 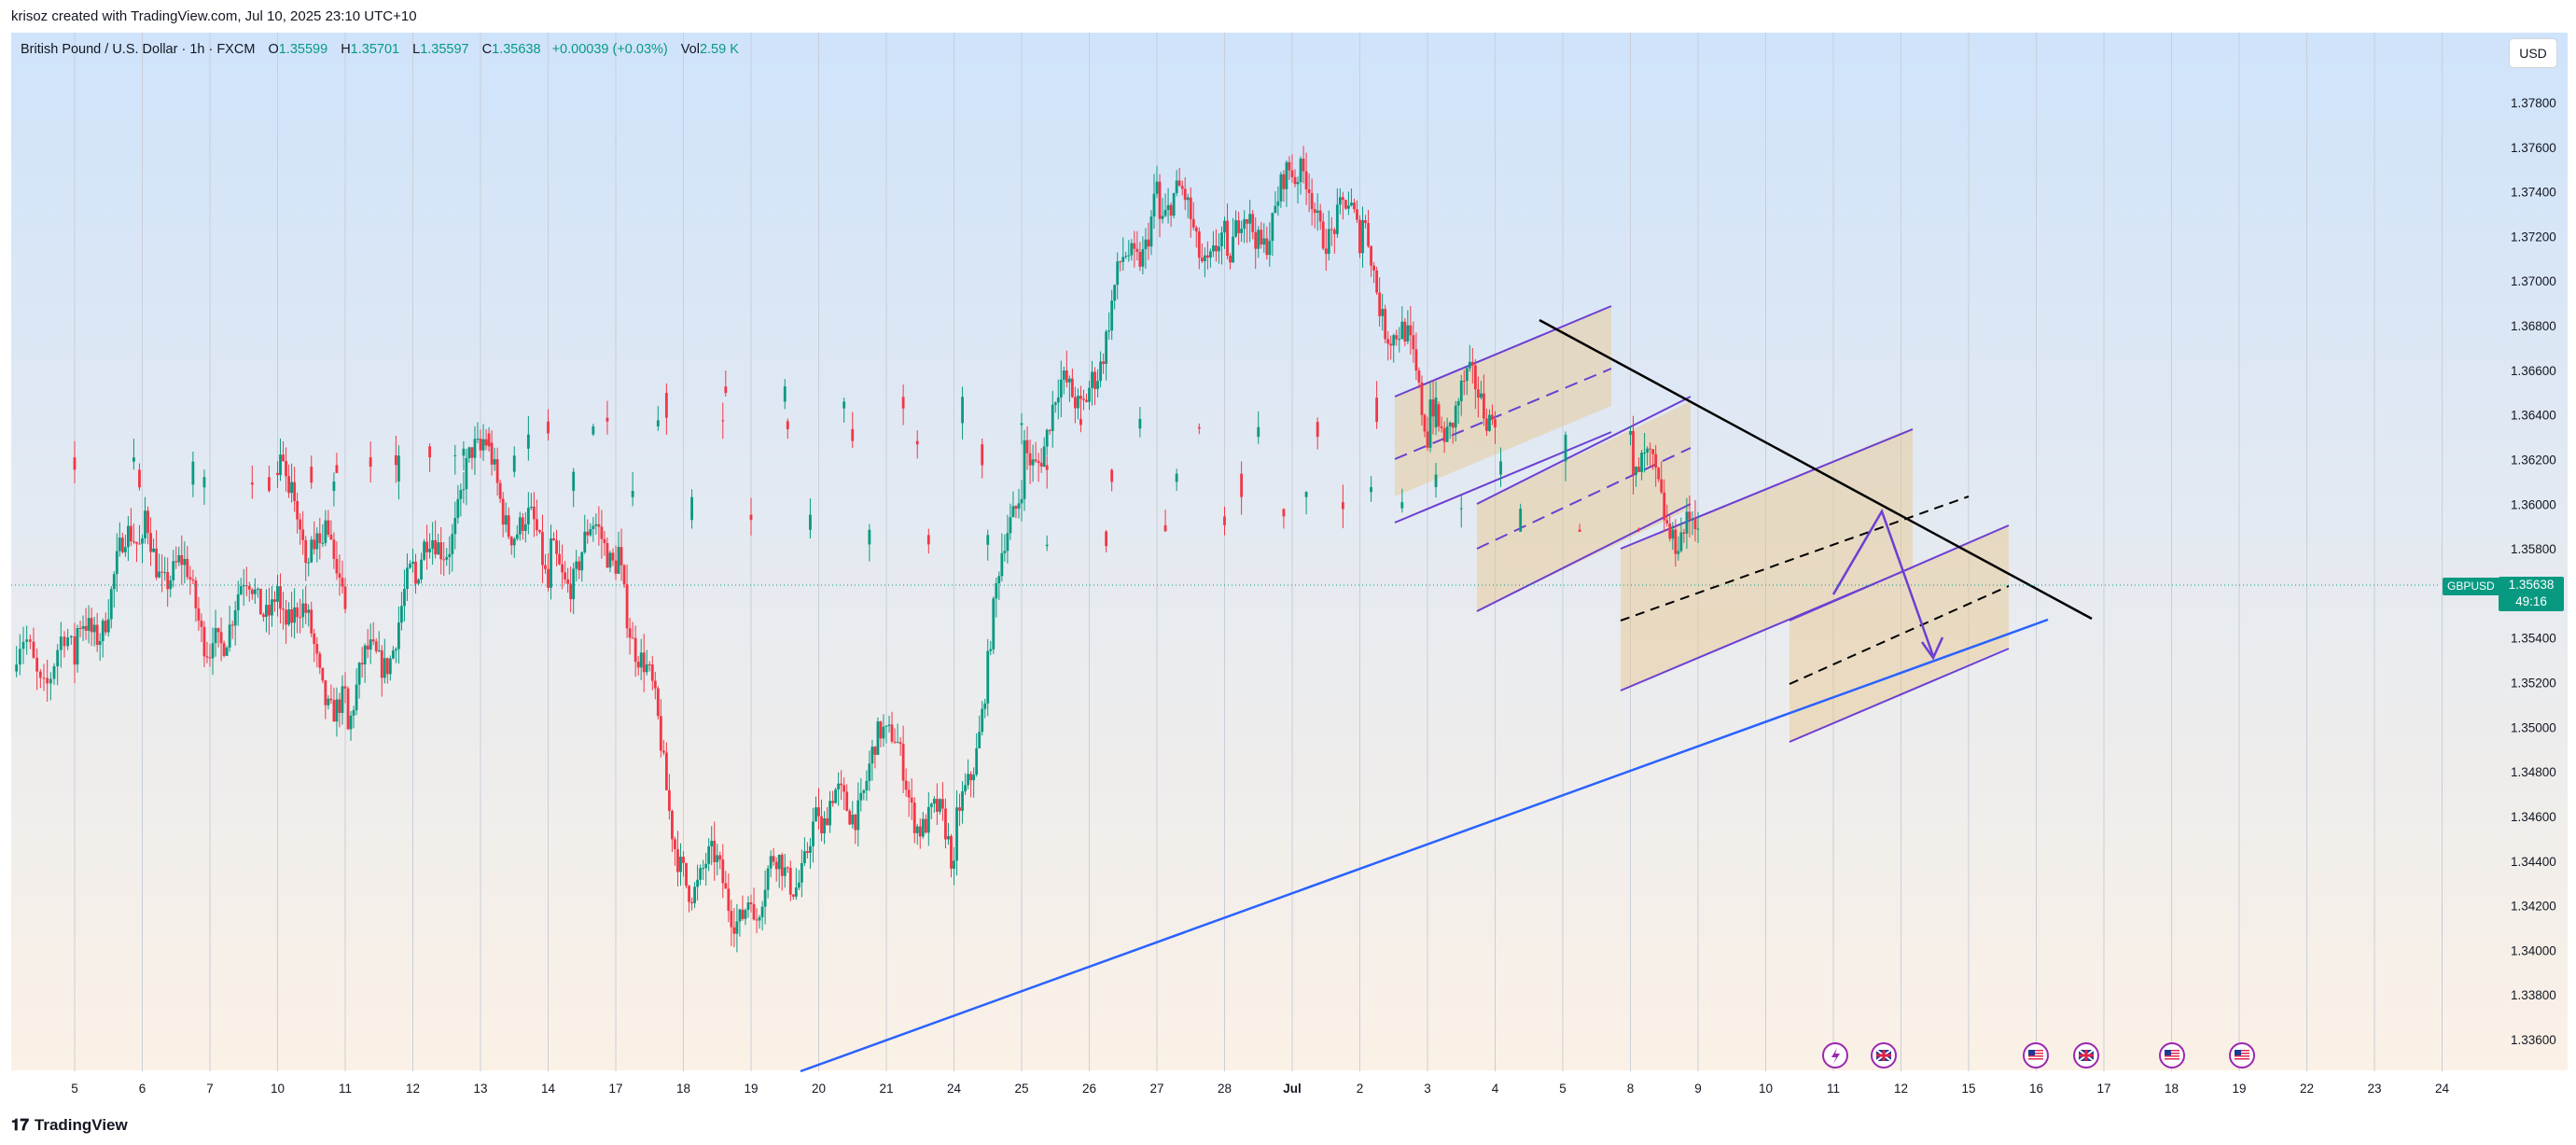 What do you see at coordinates (1795, 558) in the screenshot?
I see `channel-3-mid` at bounding box center [1795, 558].